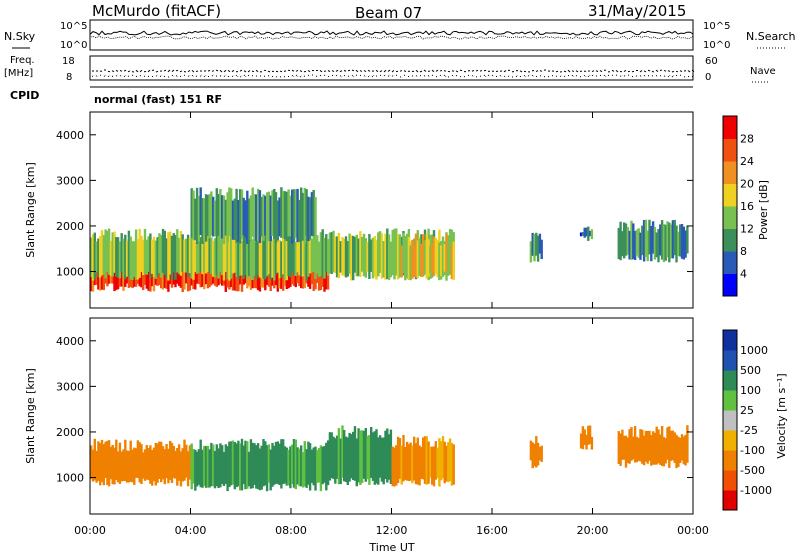  I want to click on velocity-colorbar-label: Velocity [m s⁻¹], so click(781, 415).